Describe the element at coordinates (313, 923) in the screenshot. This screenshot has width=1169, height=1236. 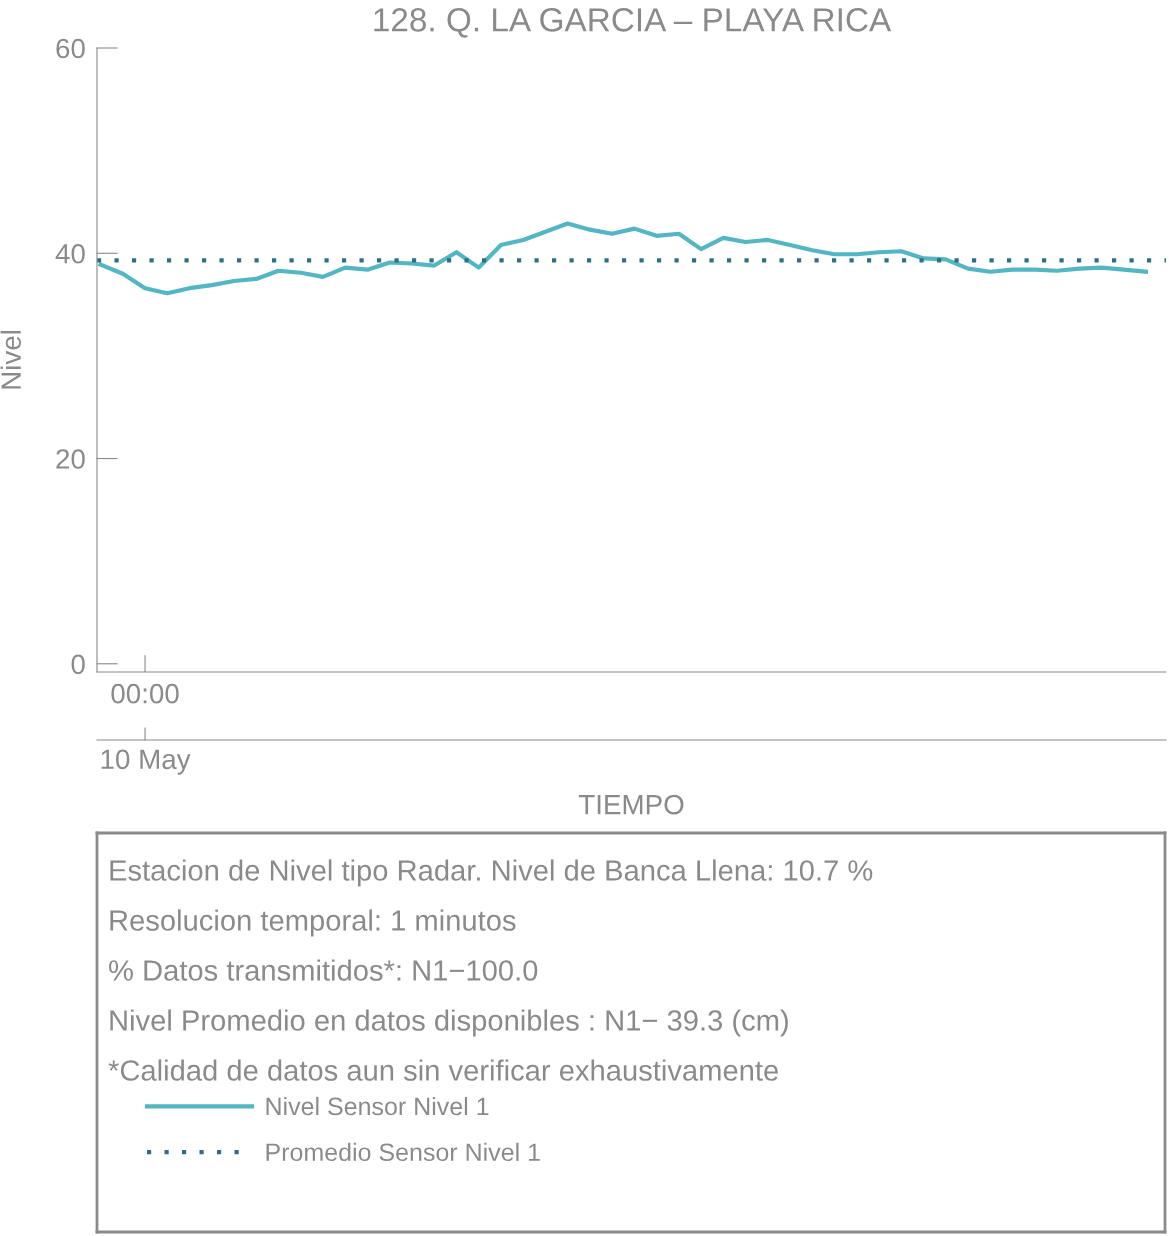
I see `text: Resolucion temporal: 1 minutos` at that location.